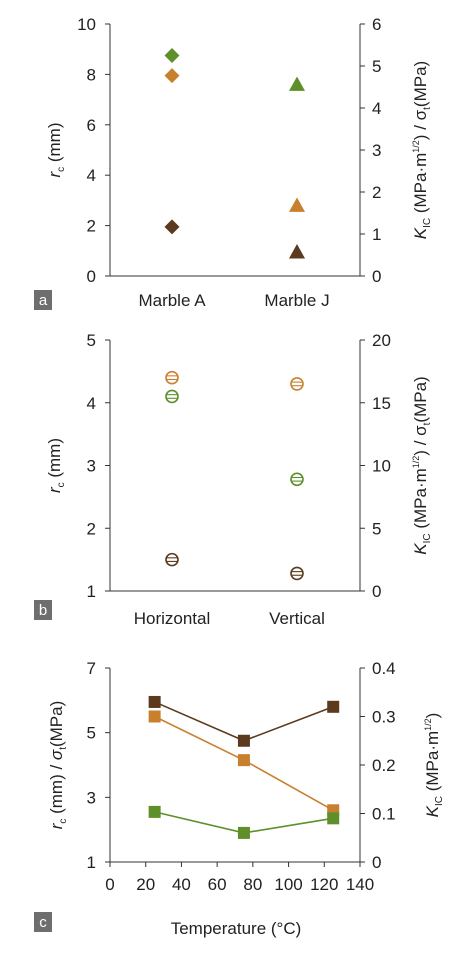  Describe the element at coordinates (252, 884) in the screenshot. I see `x-tick-label: 80` at that location.